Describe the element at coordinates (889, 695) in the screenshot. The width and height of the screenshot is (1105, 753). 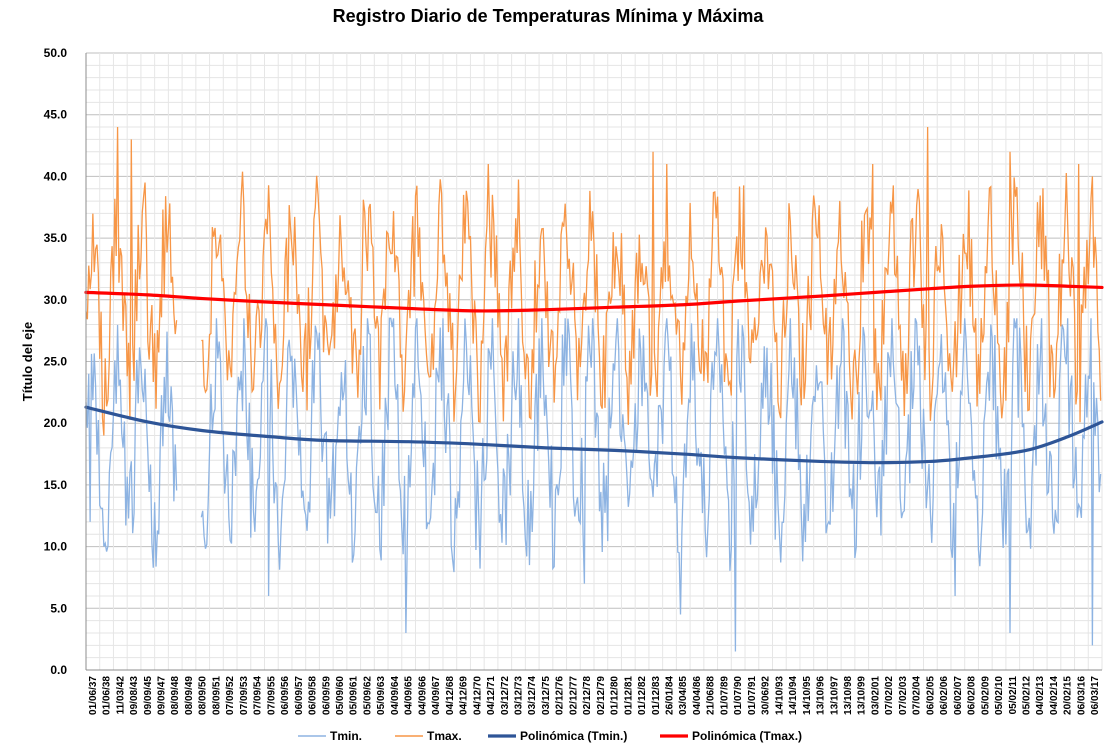
I see `x-tick-label: 07/02/02` at that location.